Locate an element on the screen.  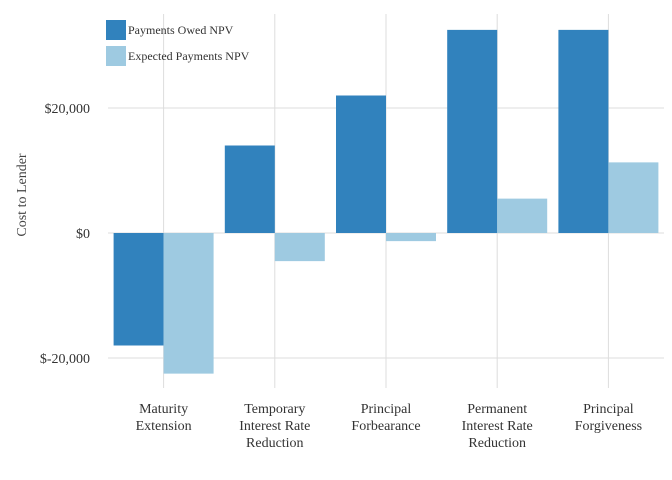
x-category-label: Temporary Interest Rate Reduction is located at coordinates (274, 426).